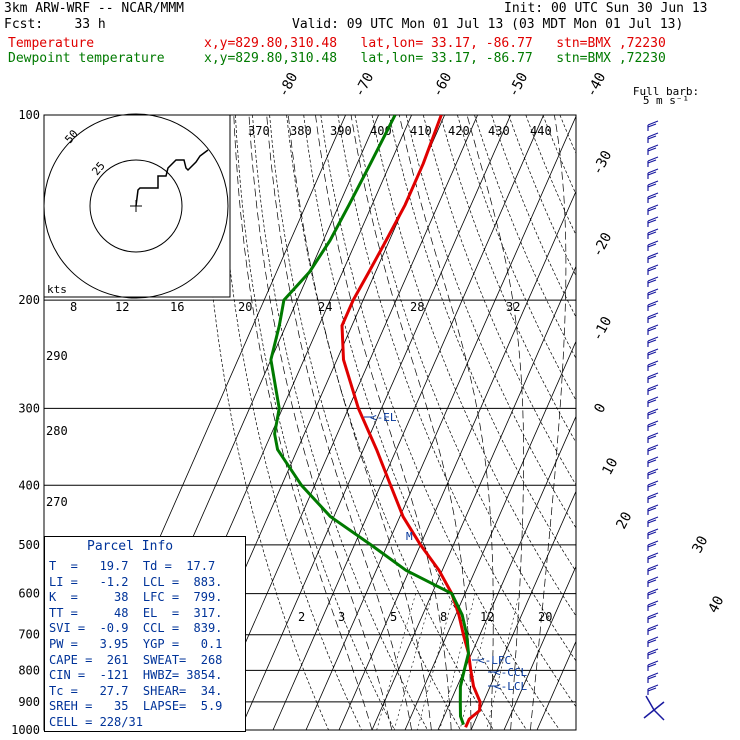 This screenshot has width=740, height=740. I want to click on mixing-ratio-label-12: 12, so click(487, 617).